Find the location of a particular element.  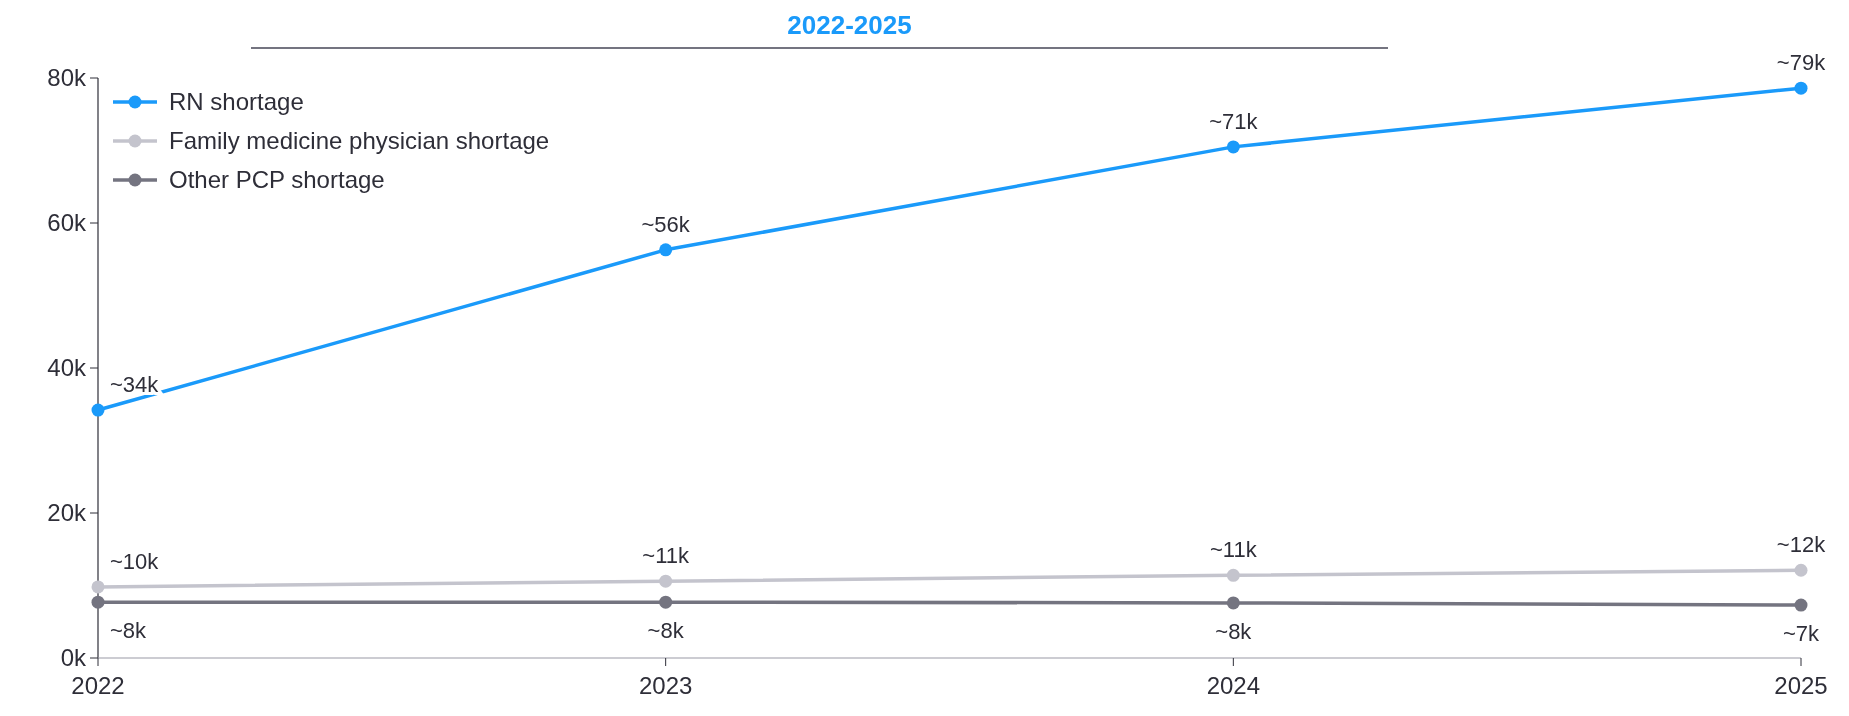

data-label: ~71k is located at coordinates (1234, 121).